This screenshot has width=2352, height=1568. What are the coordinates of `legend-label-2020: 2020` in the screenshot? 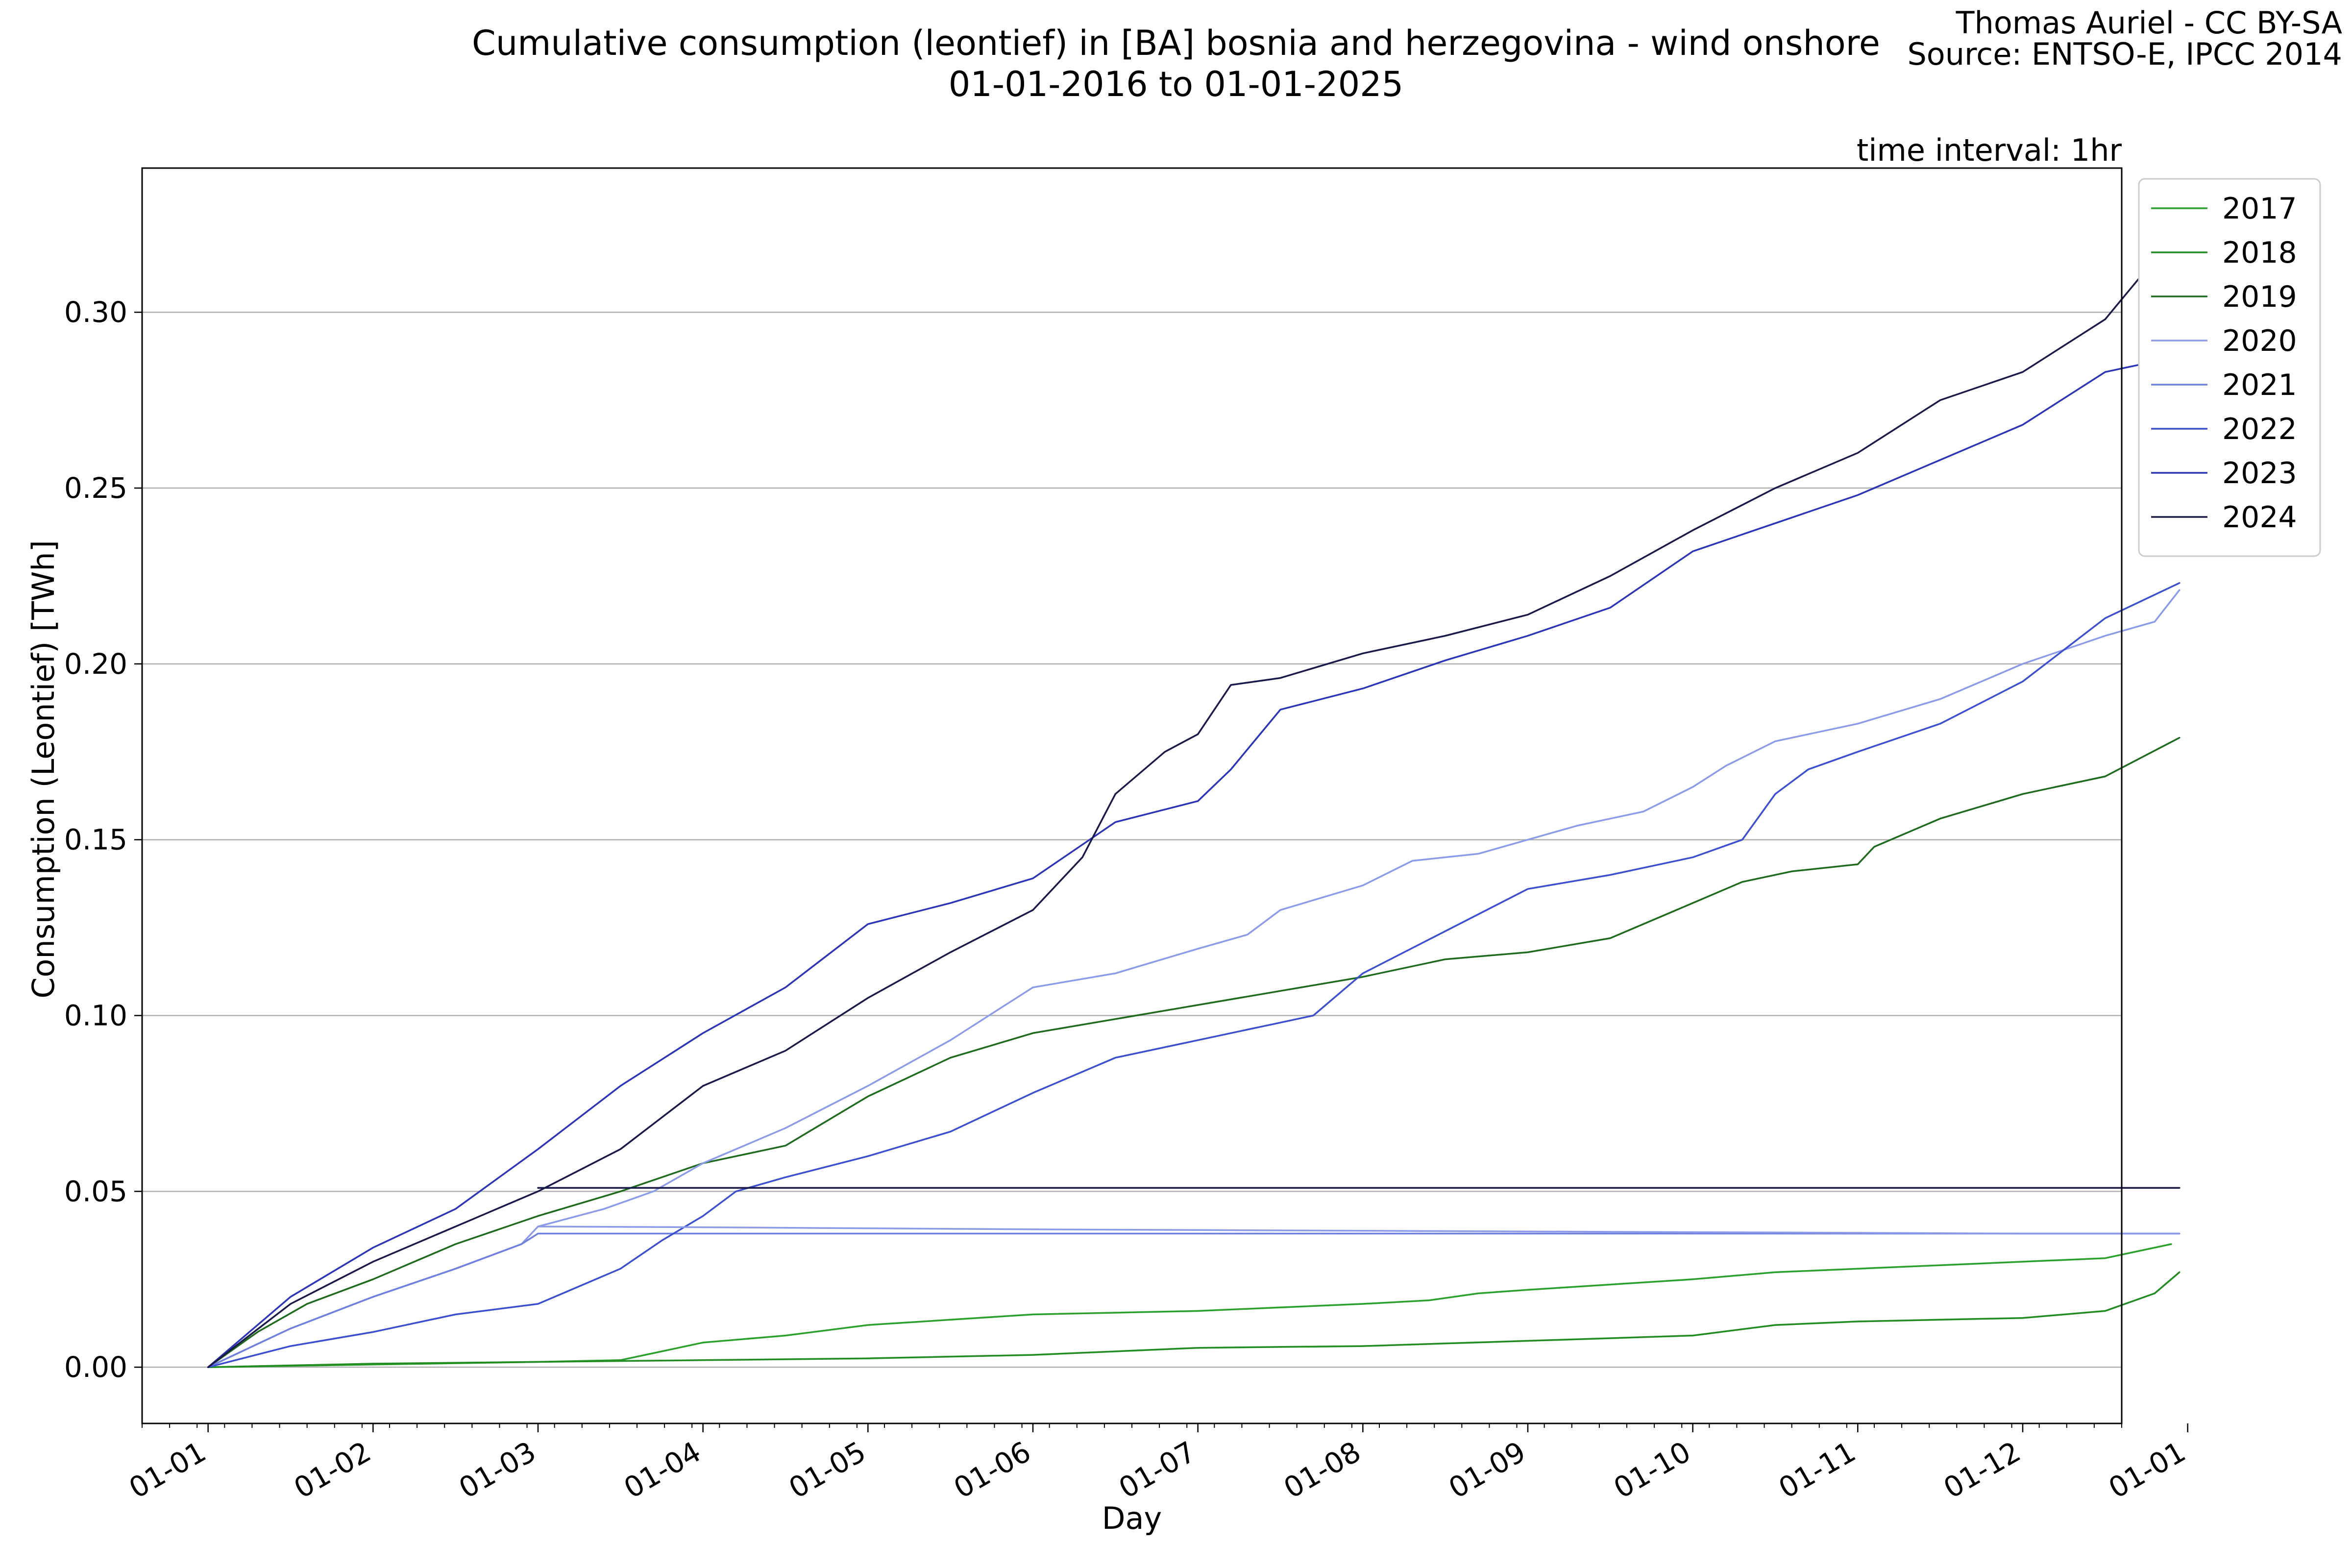 It's located at (2259, 341).